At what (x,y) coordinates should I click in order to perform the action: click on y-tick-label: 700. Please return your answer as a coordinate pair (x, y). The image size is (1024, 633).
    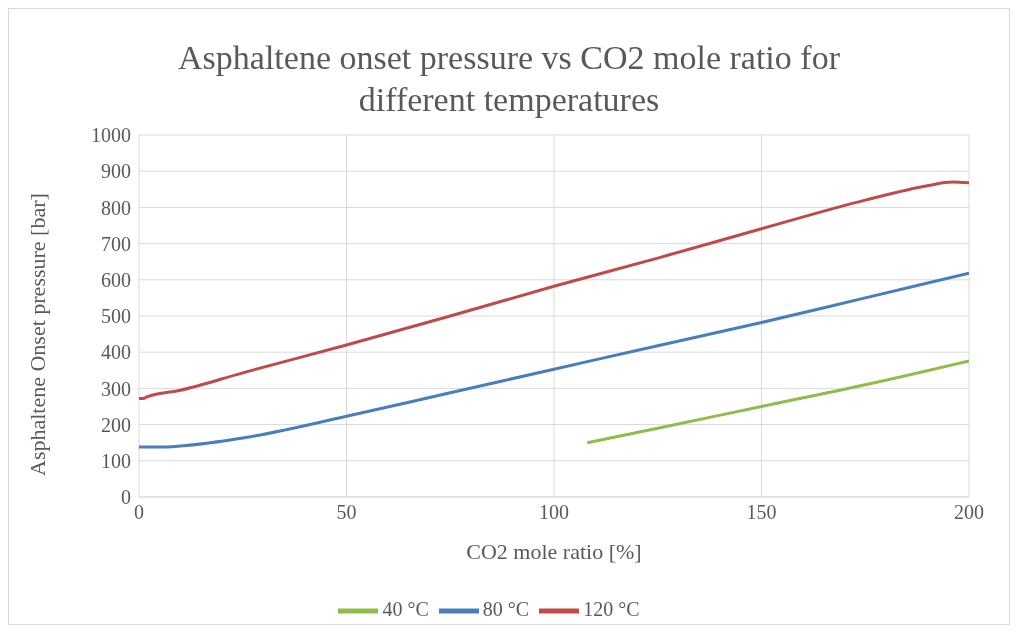
    Looking at the image, I should click on (116, 243).